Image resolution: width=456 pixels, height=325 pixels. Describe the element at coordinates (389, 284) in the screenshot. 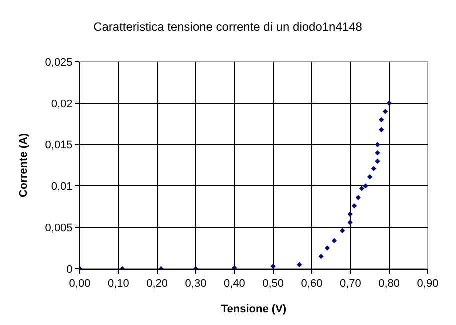

I see `x-tick-label: 0,80` at that location.